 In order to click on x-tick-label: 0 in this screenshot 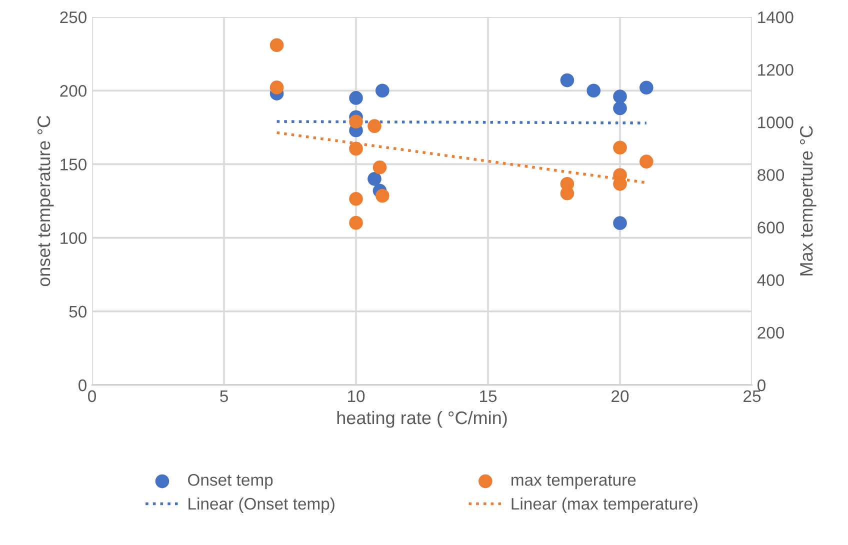, I will do `click(92, 396)`.